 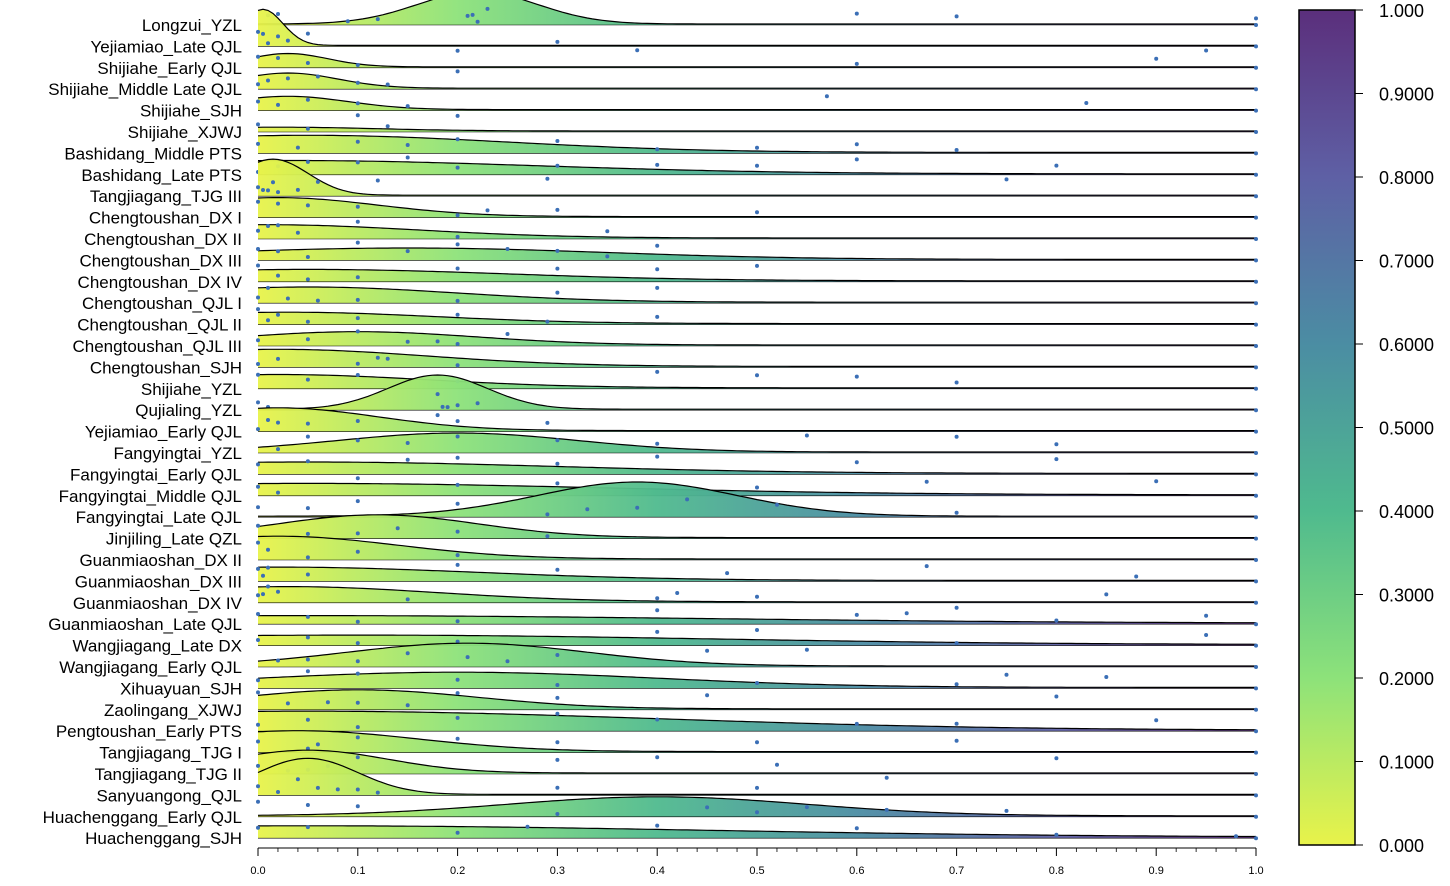 I want to click on row-label: Tangjiagang_TJG II, so click(x=168, y=774).